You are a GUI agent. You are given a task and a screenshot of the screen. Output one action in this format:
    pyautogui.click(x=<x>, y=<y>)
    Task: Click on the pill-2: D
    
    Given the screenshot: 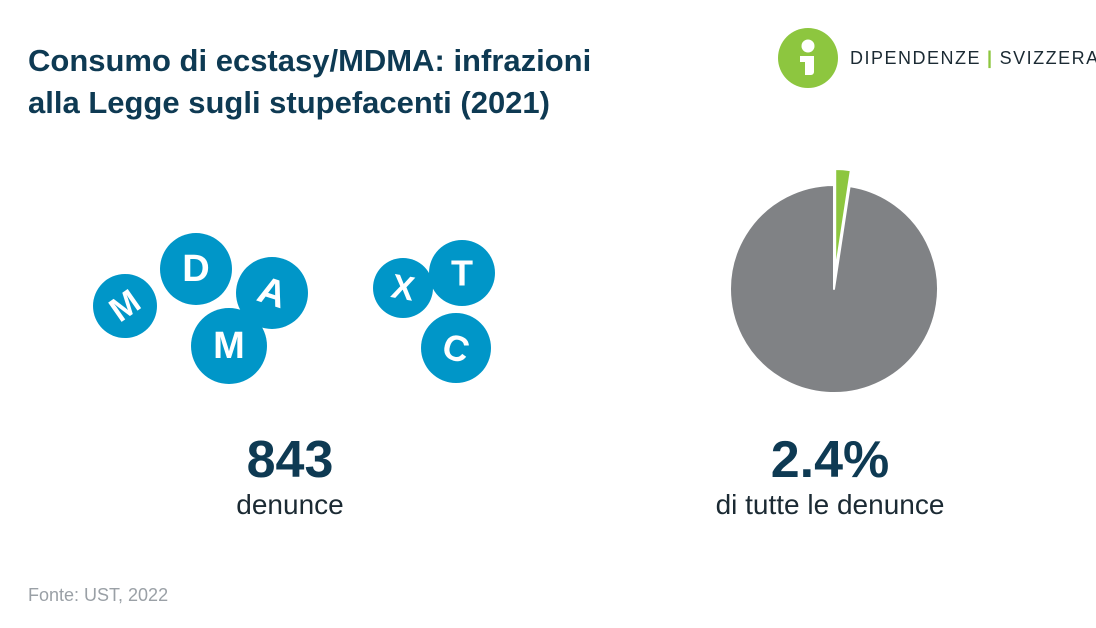 What is the action you would take?
    pyautogui.click(x=196, y=269)
    